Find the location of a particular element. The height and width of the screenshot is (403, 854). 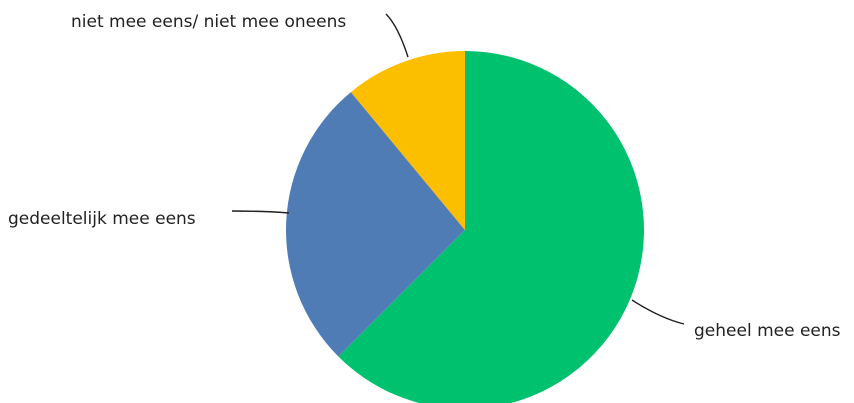

slice-label-gedeeltelijk-mee-eens: gedeeltelijk mee eens is located at coordinates (102, 219).